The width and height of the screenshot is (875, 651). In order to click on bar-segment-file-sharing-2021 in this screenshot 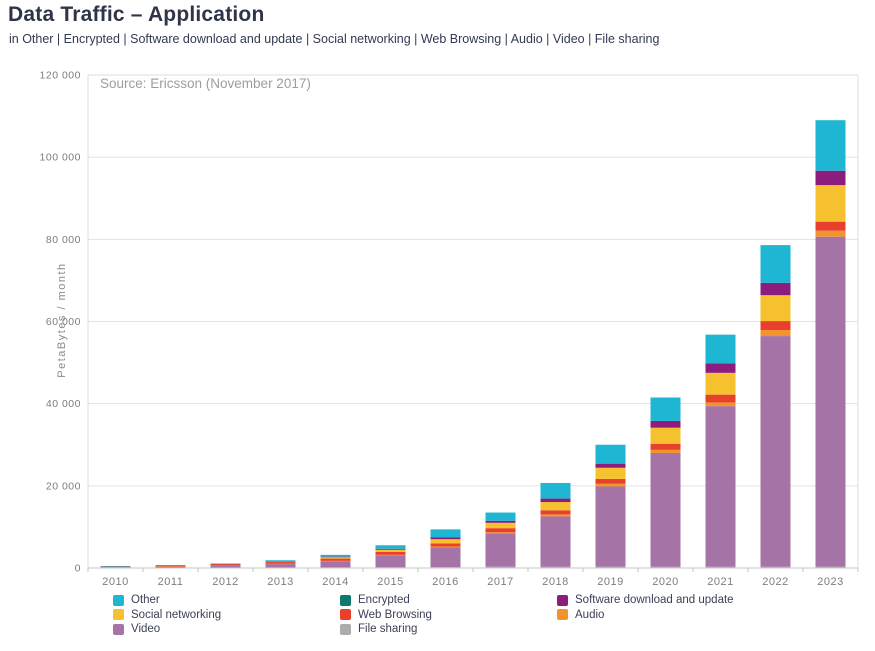, I will do `click(720, 567)`.